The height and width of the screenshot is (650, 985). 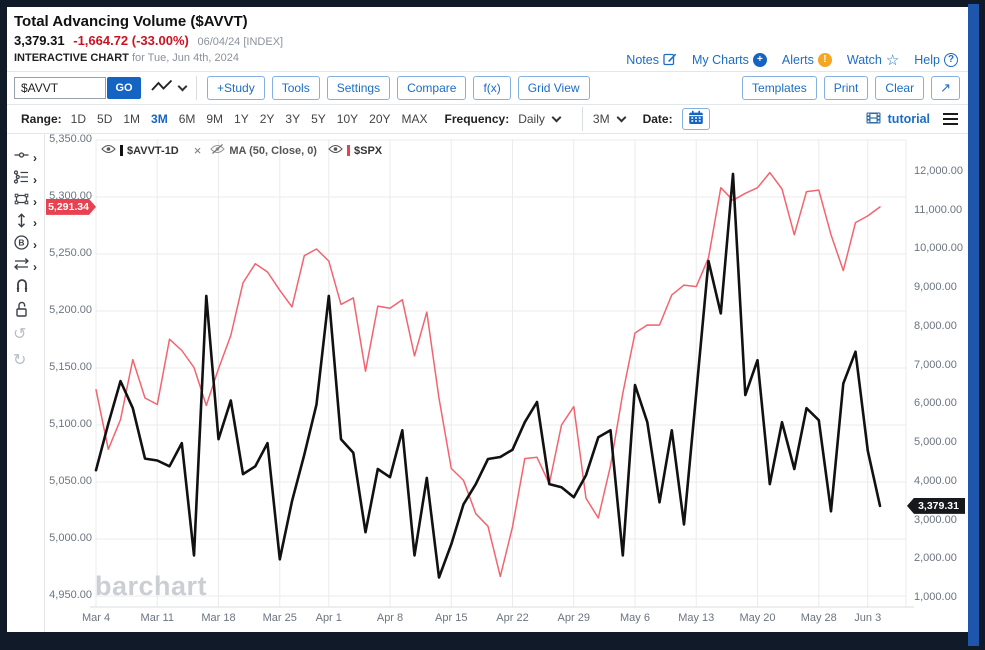 I want to click on fullscreen-button: ↗, so click(x=945, y=88).